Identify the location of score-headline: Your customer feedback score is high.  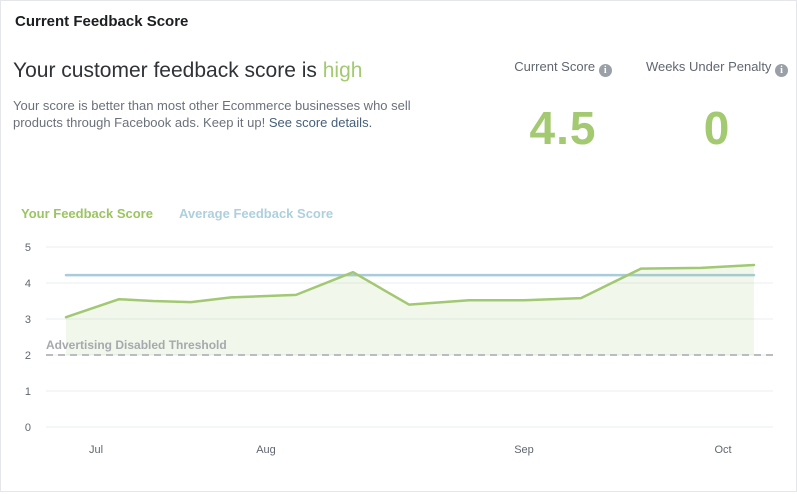
(187, 71).